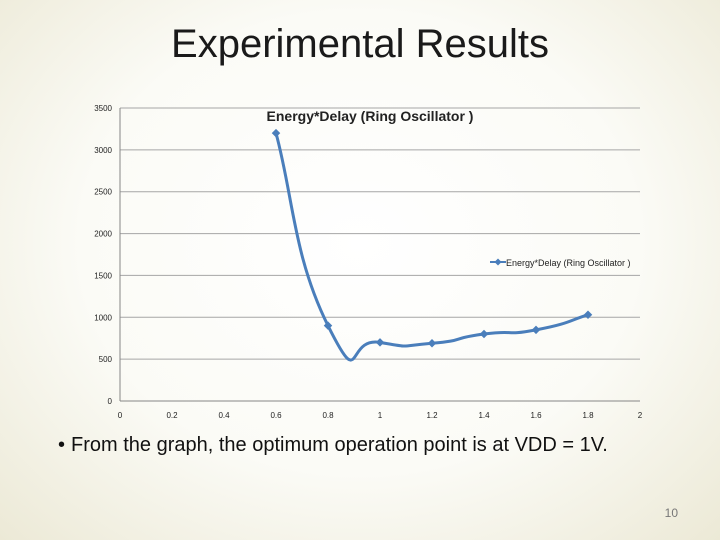 The image size is (720, 540). What do you see at coordinates (103, 234) in the screenshot?
I see `y-tick-label: 2000` at bounding box center [103, 234].